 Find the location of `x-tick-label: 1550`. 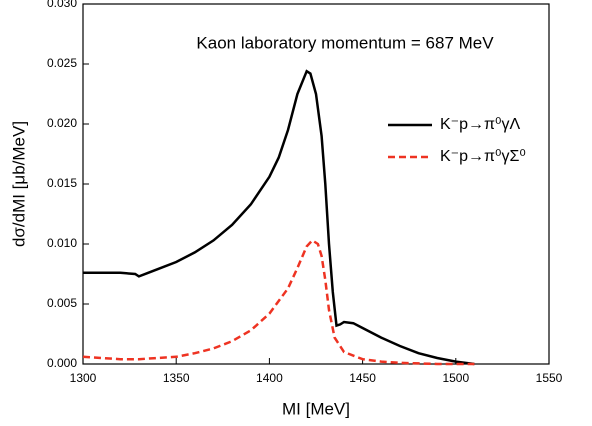

x-tick-label: 1550 is located at coordinates (549, 378).